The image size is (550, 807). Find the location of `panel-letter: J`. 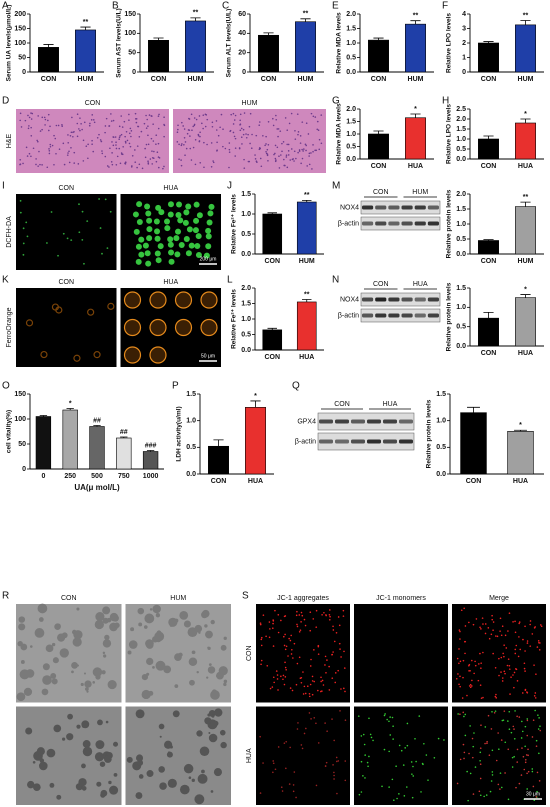

panel-letter: J is located at coordinates (229, 186).